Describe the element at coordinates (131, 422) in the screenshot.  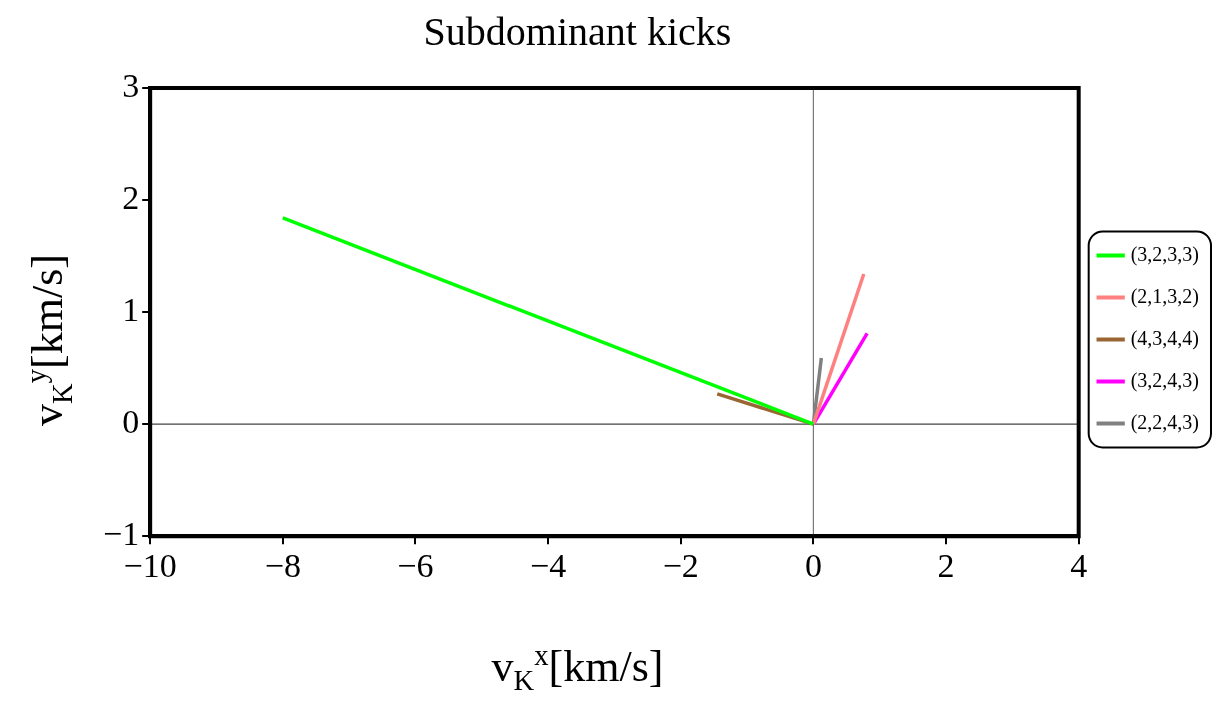
I see `y-tick-label: 0` at that location.